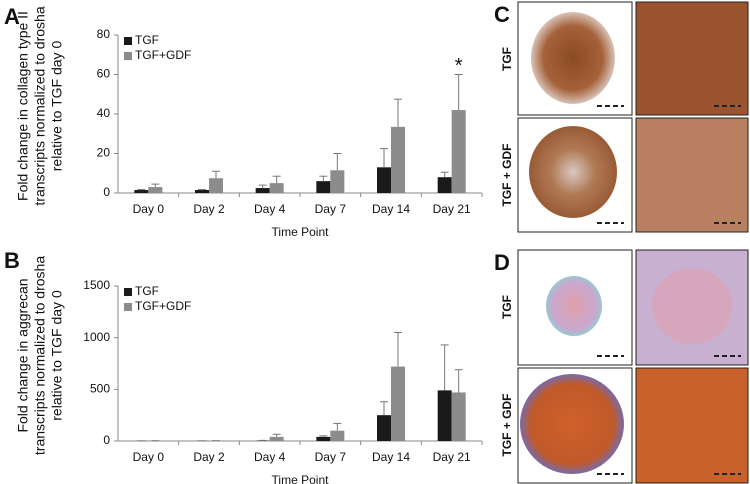 Image resolution: width=750 pixels, height=484 pixels. I want to click on y-tick-label: 20, so click(104, 153).